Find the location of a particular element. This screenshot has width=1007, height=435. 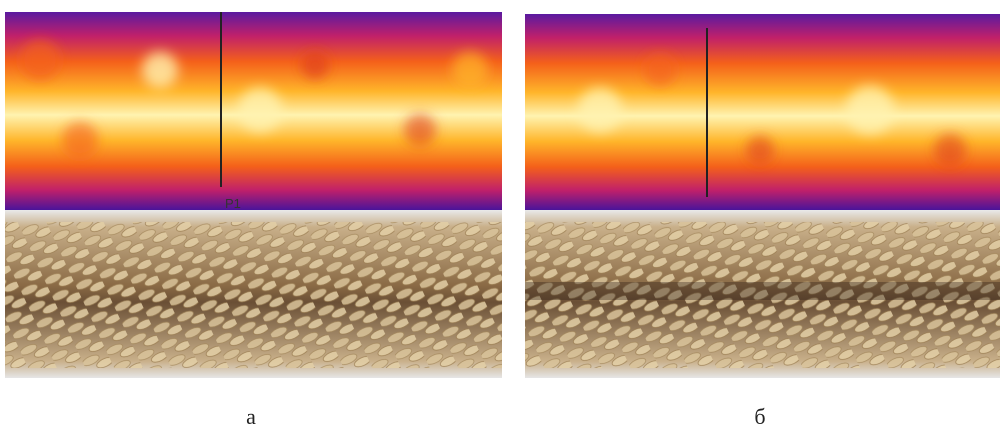

marker-label: P1 is located at coordinates (233, 203).